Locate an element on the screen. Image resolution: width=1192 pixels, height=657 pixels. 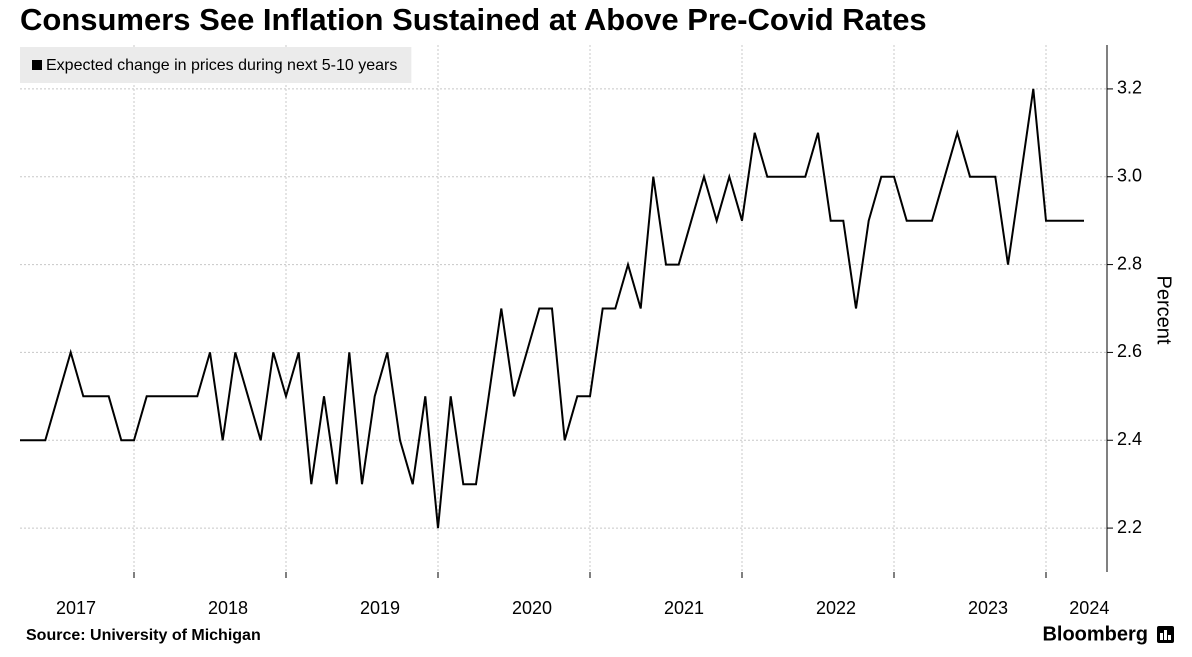
source: Source: University of Michigan is located at coordinates (143, 635).